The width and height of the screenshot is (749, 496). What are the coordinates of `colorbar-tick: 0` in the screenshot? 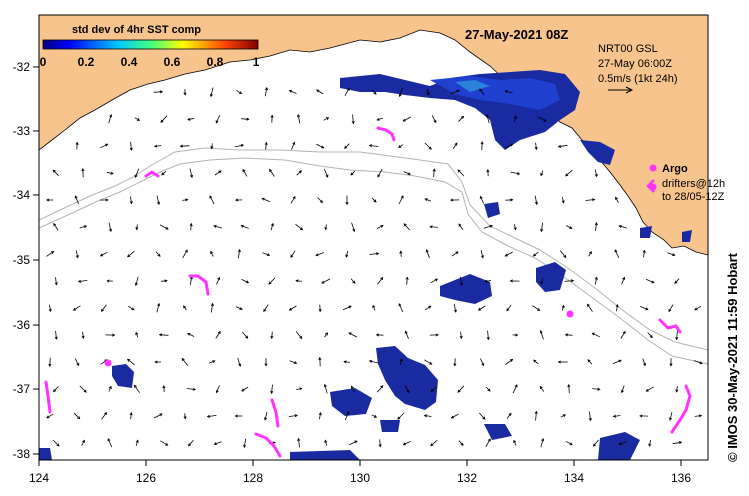 It's located at (43, 62).